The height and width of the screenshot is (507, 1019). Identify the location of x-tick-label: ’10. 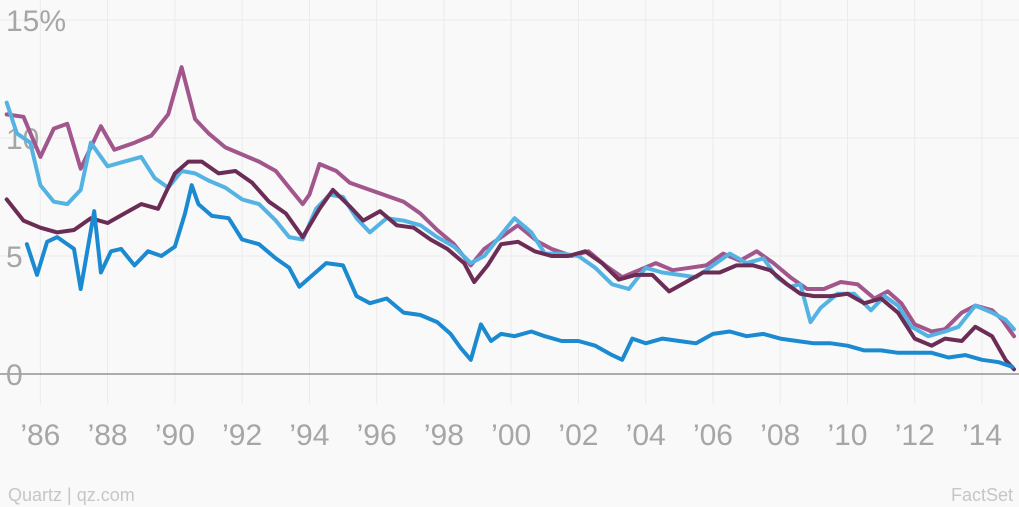
(847, 435).